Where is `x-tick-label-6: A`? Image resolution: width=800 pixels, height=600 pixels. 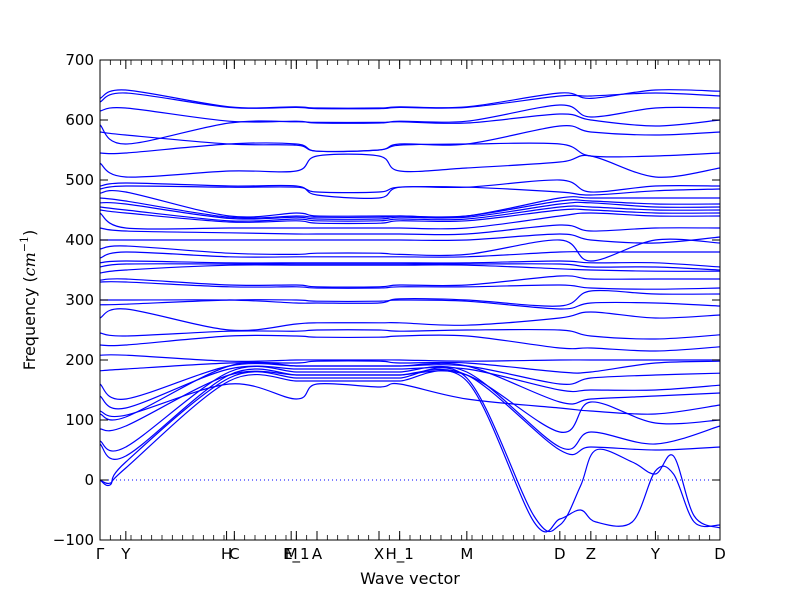 x-tick-label-6: A is located at coordinates (317, 554).